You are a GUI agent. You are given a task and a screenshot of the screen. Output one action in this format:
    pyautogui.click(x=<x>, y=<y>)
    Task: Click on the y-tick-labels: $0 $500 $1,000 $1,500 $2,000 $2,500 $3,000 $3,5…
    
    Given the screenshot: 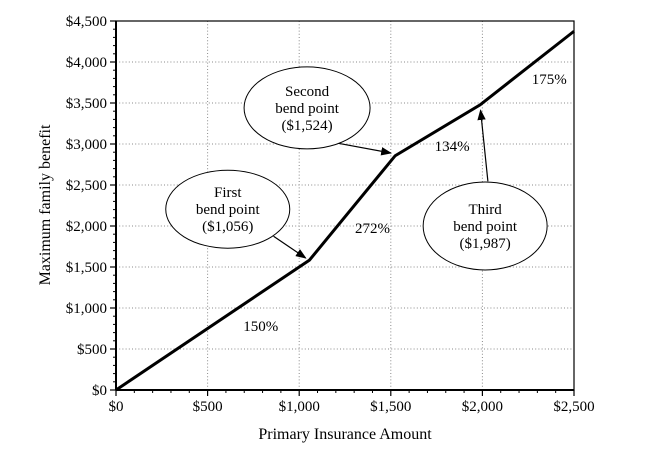 What is the action you would take?
    pyautogui.click(x=86, y=206)
    